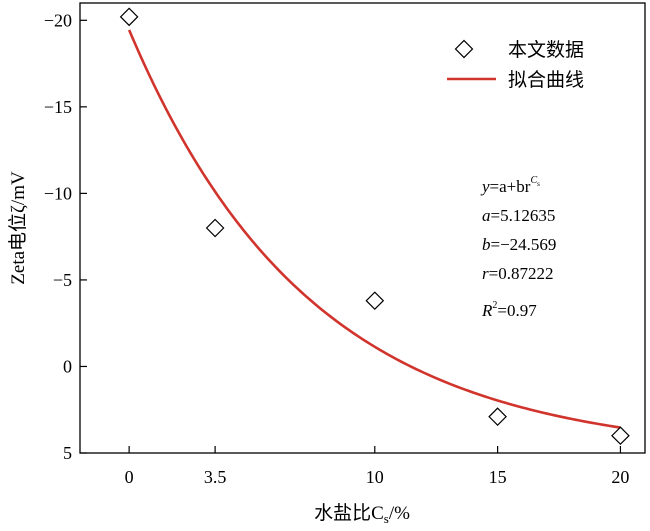 This screenshot has width=650, height=531. Describe the element at coordinates (58, 107) in the screenshot. I see `y-tick-label: −15` at that location.